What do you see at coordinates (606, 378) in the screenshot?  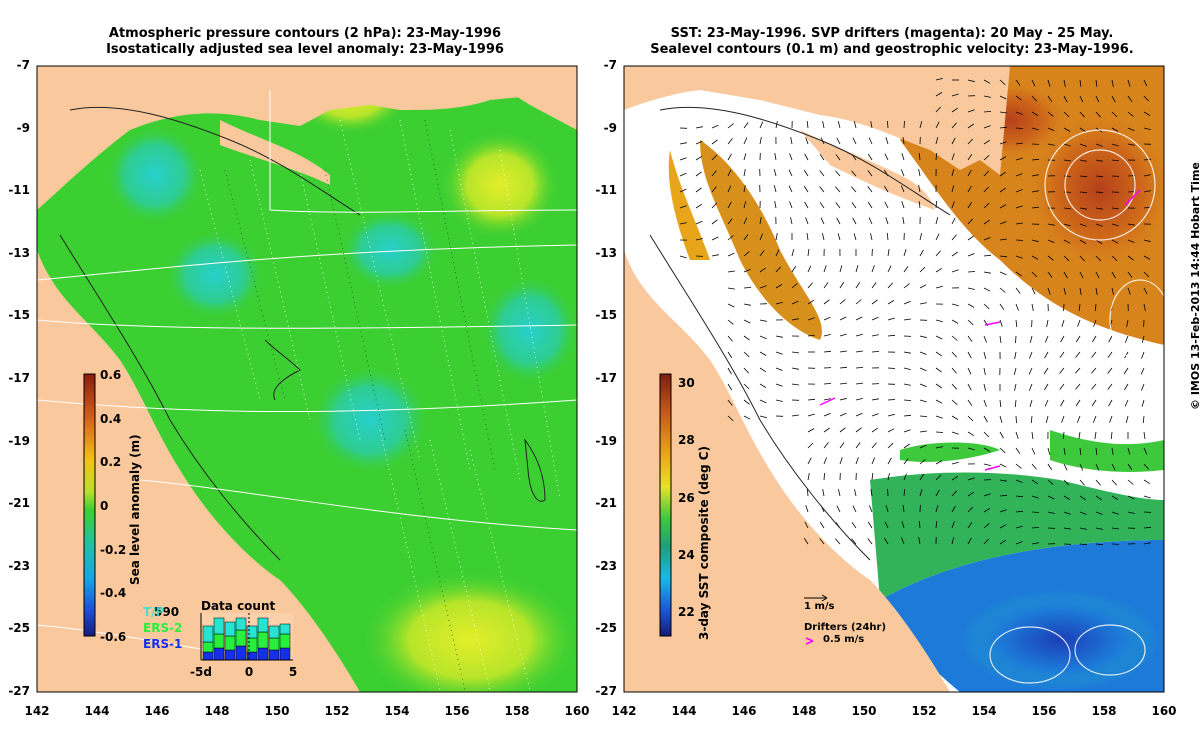 I see `lat-tick-label: -17` at bounding box center [606, 378].